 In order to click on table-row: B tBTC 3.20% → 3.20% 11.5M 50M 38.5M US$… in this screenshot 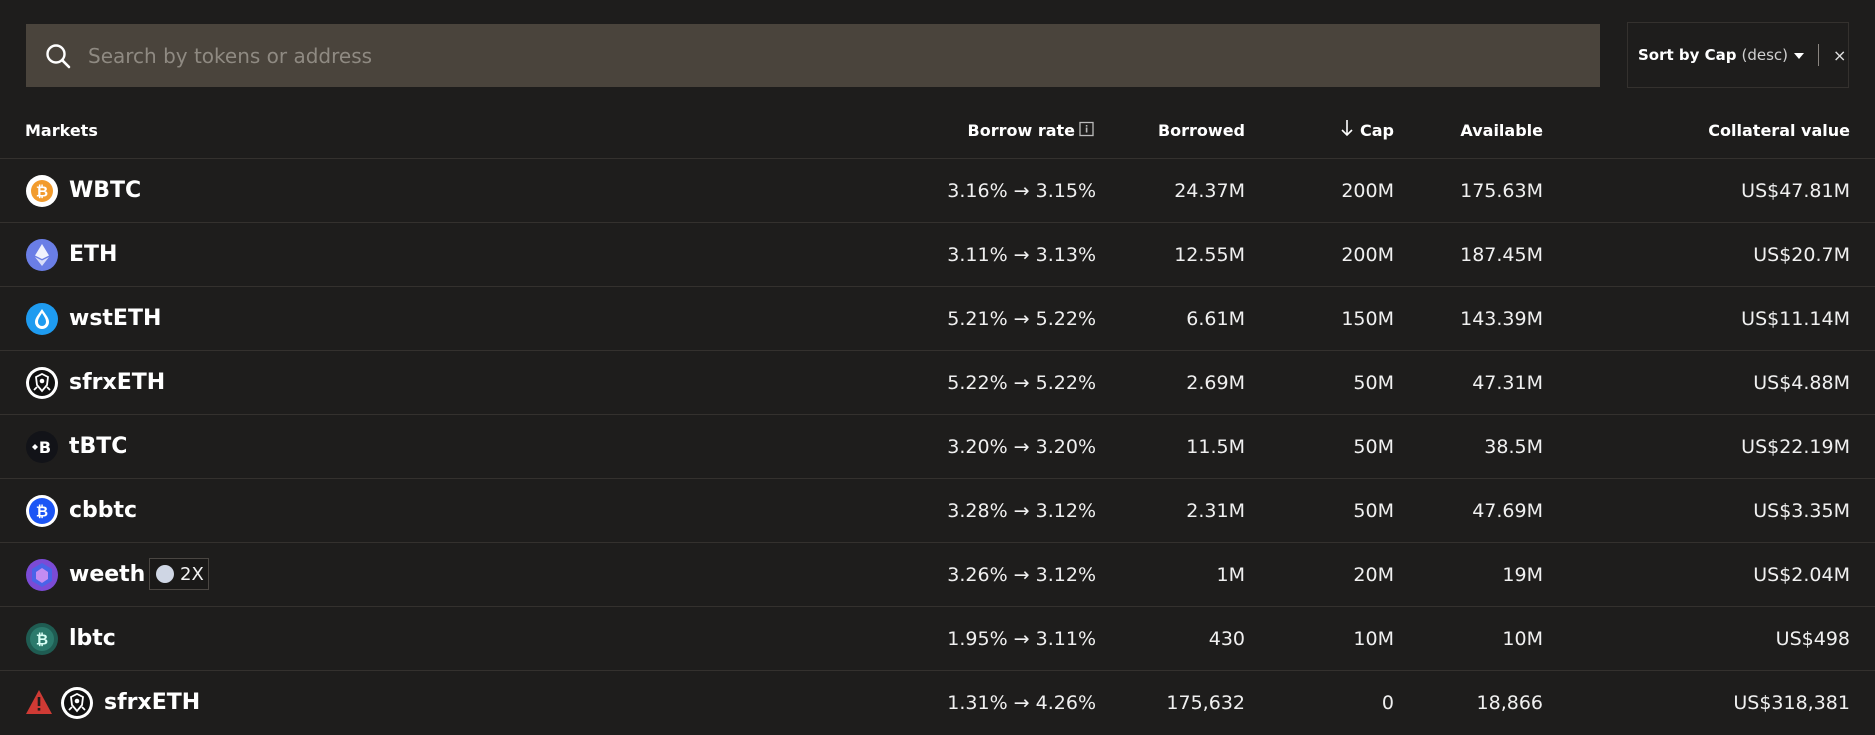, I will do `click(937, 447)`.